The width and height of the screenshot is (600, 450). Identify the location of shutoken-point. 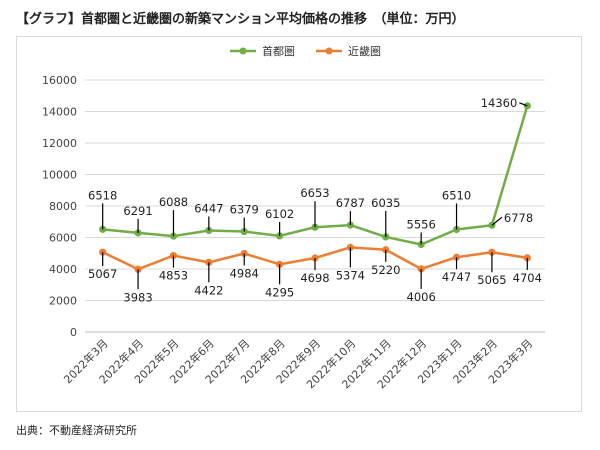
(527, 106).